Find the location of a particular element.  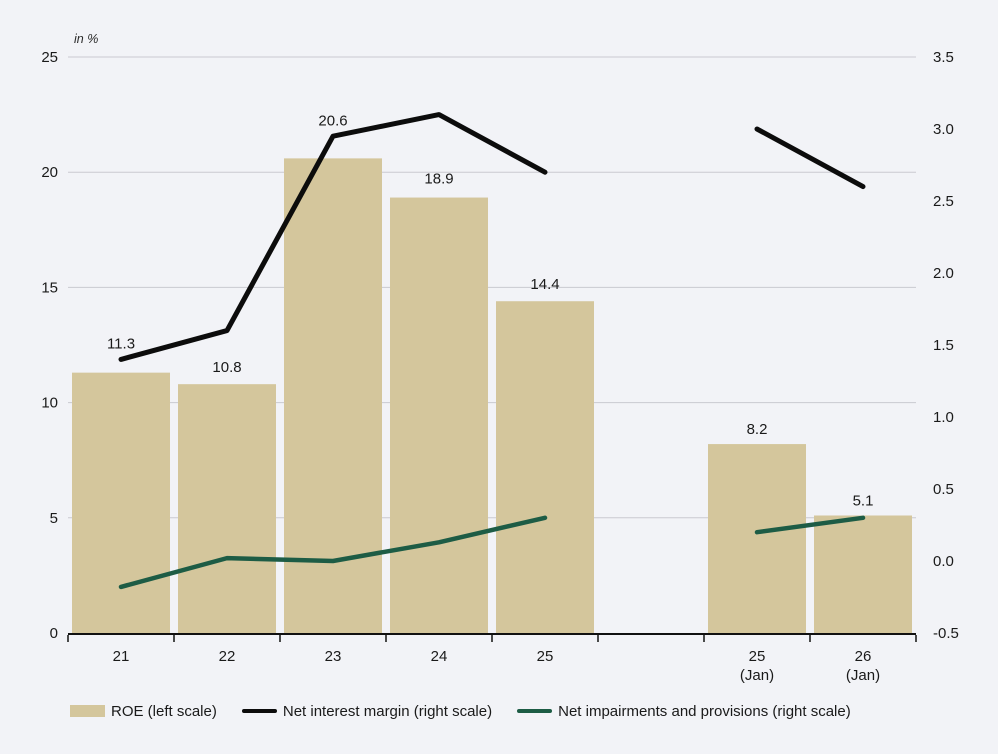

bar-value-label: 5.1 is located at coordinates (863, 500).